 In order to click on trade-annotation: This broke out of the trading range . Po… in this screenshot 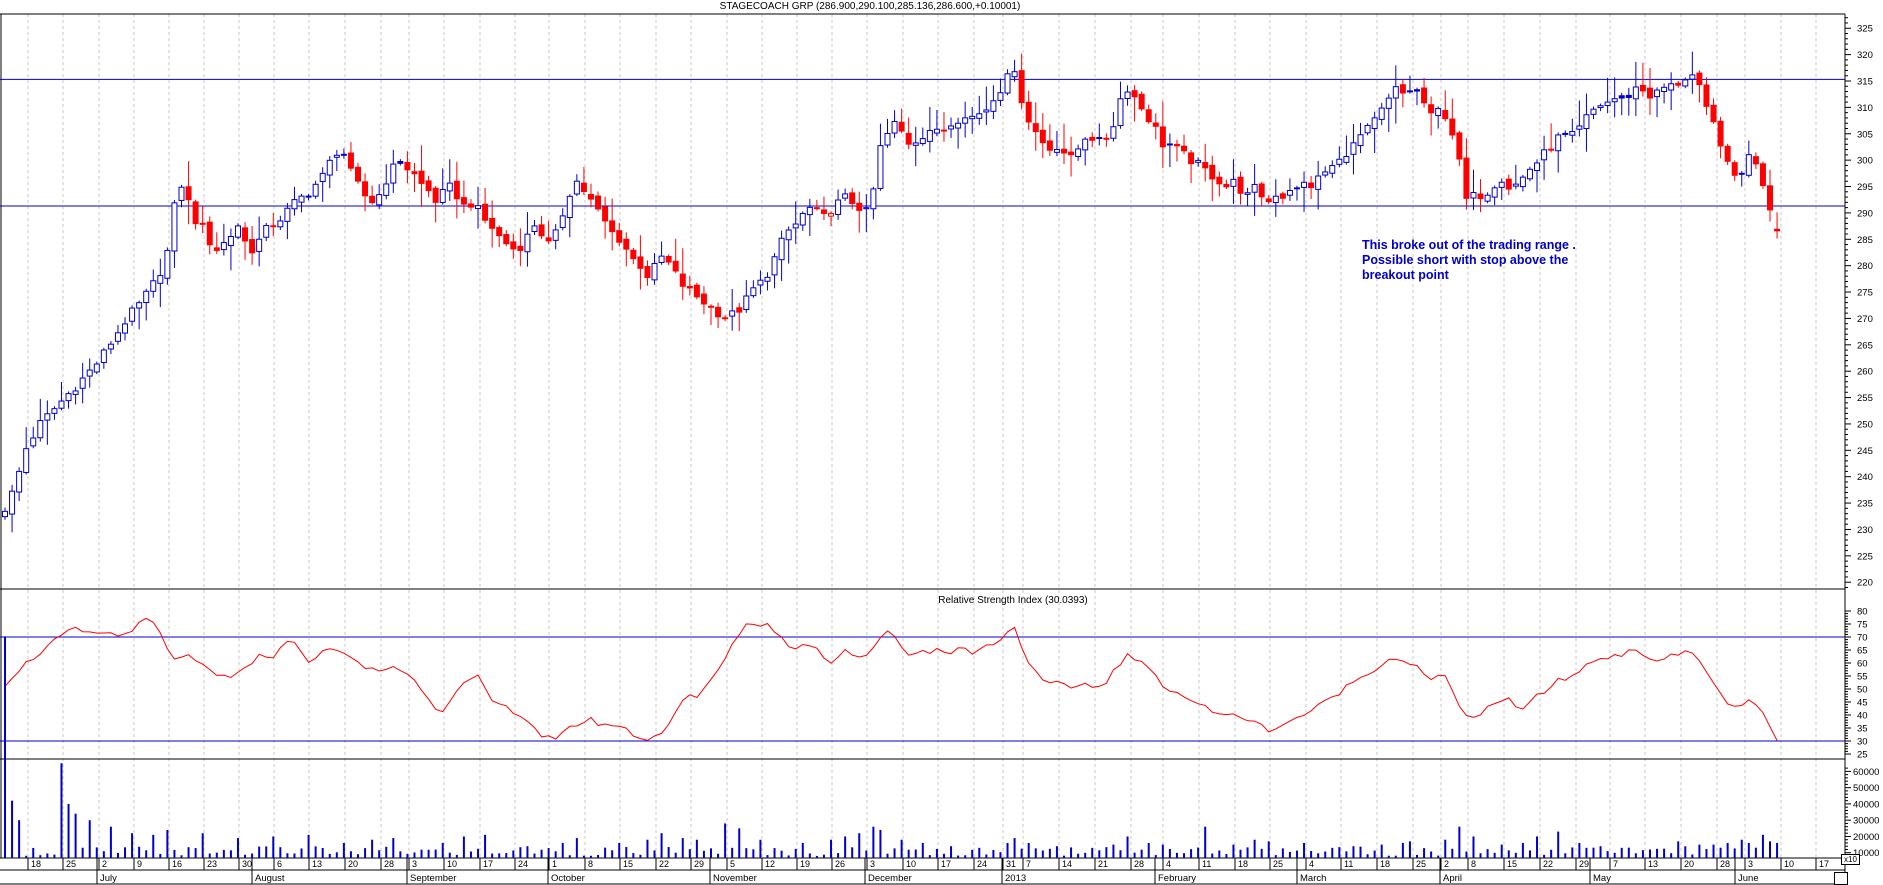, I will do `click(1469, 260)`.